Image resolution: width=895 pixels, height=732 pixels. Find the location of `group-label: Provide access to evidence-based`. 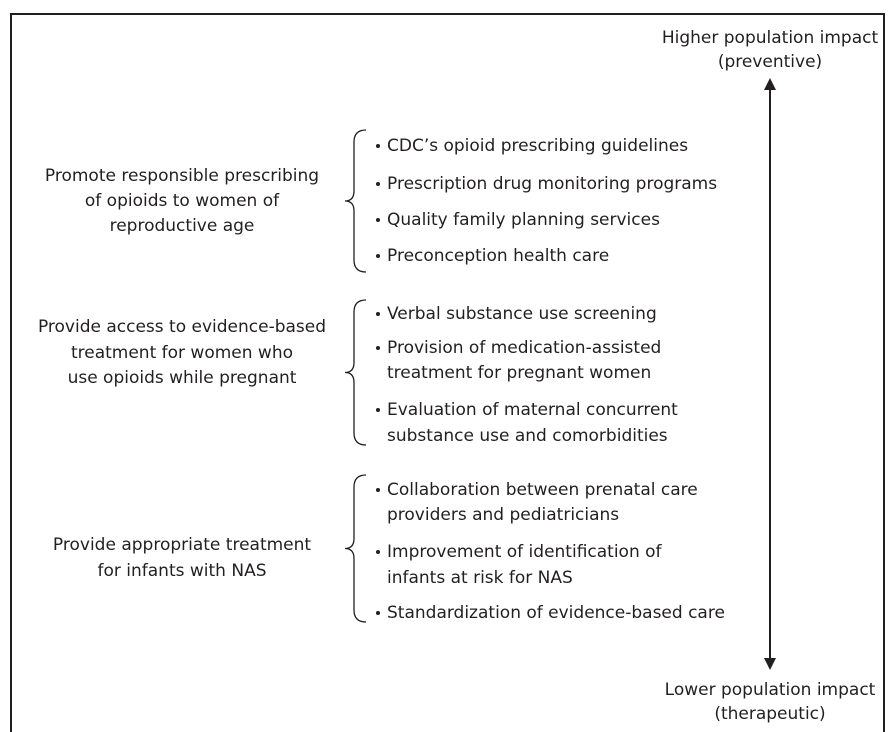

group-label: Provide access to evidence-based is located at coordinates (182, 327).